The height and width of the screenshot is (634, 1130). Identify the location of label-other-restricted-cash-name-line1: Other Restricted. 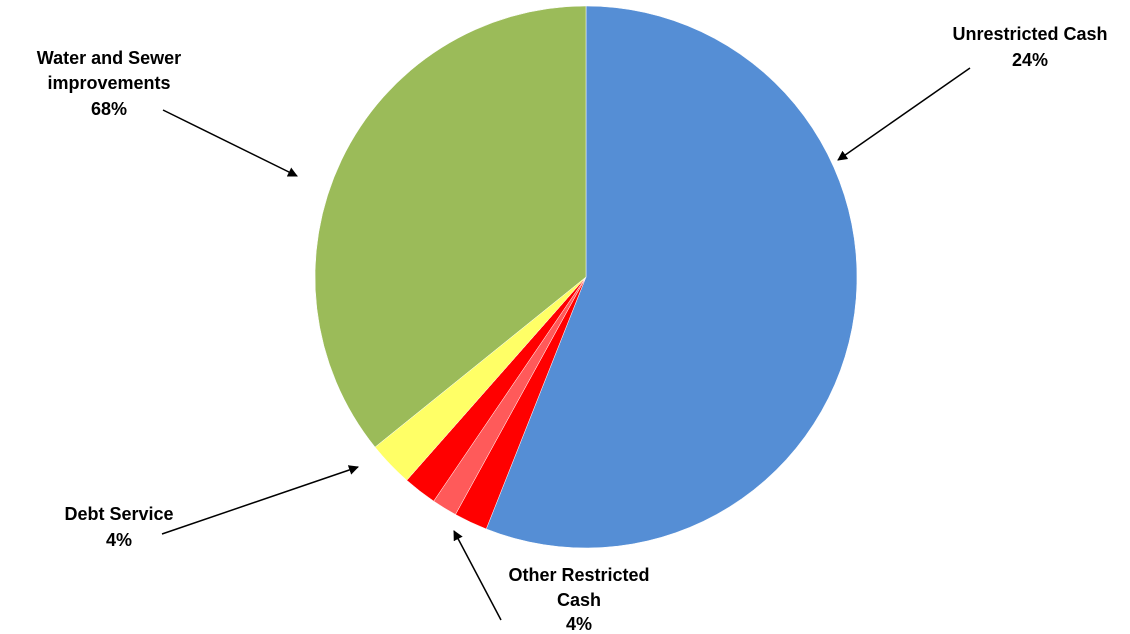
(578, 575).